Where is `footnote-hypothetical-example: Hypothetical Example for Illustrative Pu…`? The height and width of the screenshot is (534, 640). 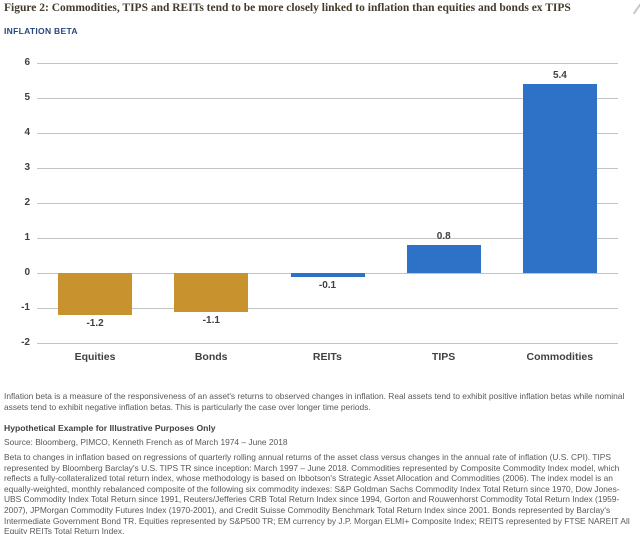 footnote-hypothetical-example: Hypothetical Example for Illustrative Pu… is located at coordinates (110, 428).